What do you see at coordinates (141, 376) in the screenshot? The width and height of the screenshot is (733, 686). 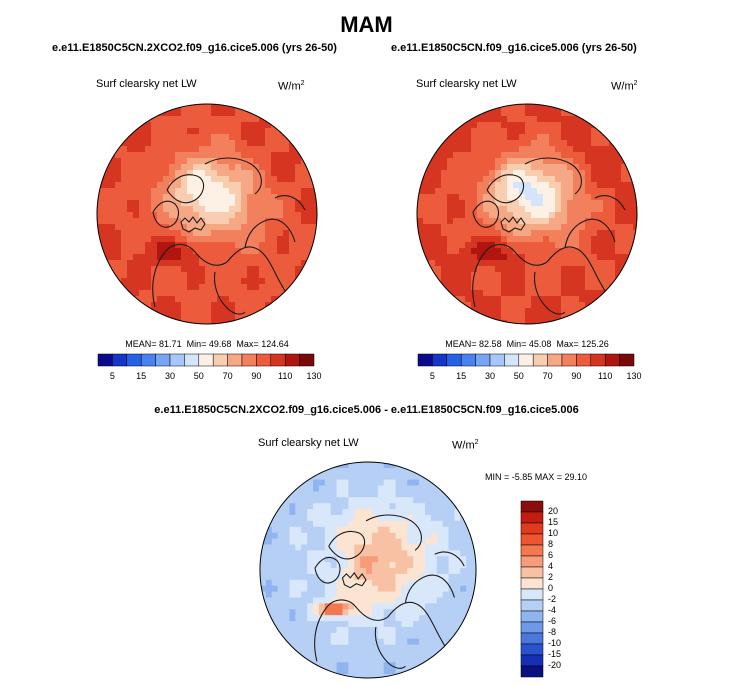 I see `colorbar-tick-label: 15` at bounding box center [141, 376].